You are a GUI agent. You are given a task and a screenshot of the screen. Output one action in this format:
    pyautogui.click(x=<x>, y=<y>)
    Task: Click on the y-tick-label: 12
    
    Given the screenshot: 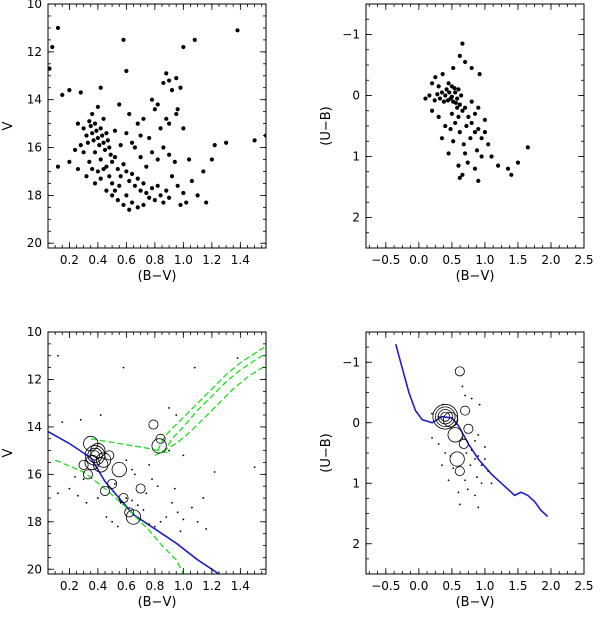 What is the action you would take?
    pyautogui.click(x=34, y=52)
    